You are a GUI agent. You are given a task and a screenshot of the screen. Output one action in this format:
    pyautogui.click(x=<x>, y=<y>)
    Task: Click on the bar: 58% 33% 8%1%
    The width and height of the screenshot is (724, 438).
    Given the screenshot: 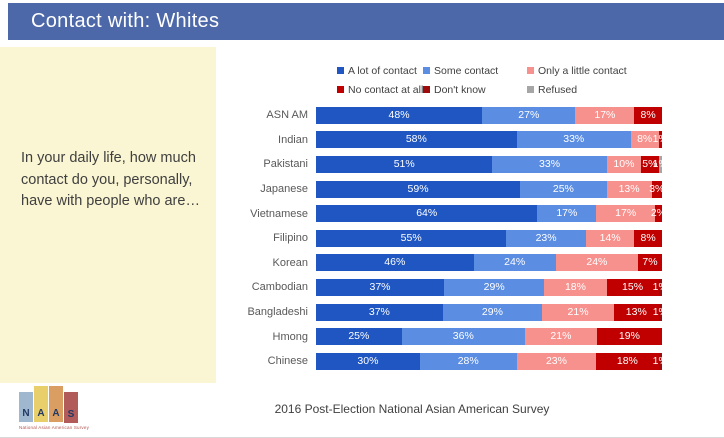 What is the action you would take?
    pyautogui.click(x=491, y=140)
    